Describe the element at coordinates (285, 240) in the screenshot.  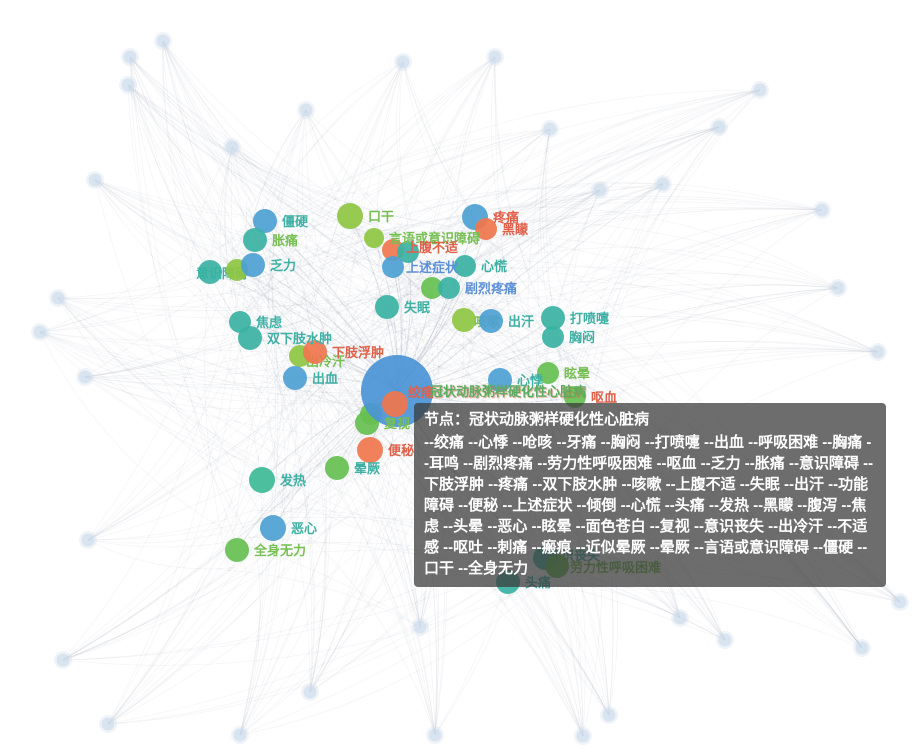
I see `node-label: 胀痛` at that location.